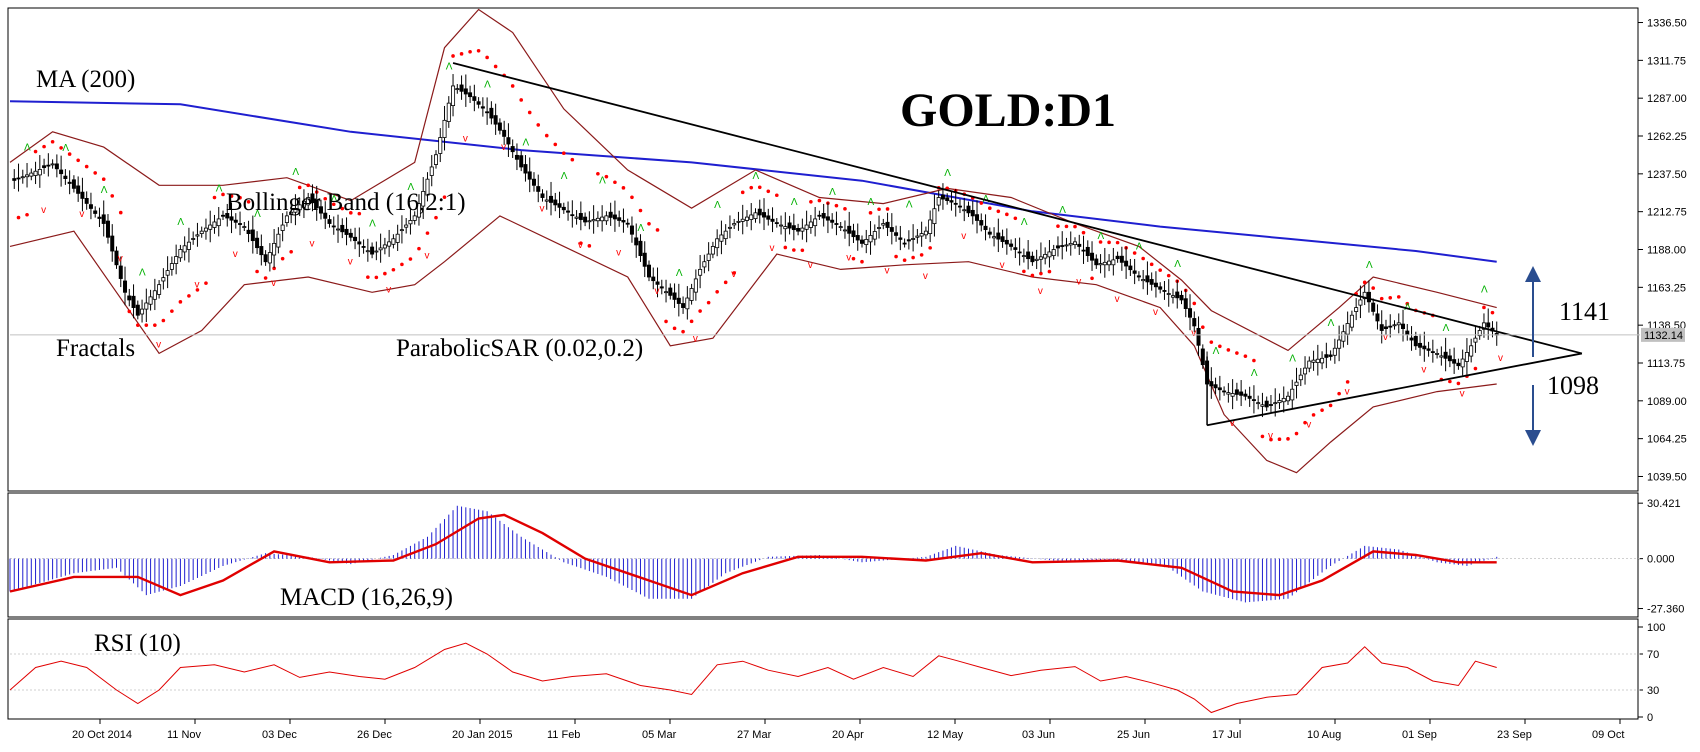  Describe the element at coordinates (1667, 477) in the screenshot. I see `price-tick-label: 1039.50` at that location.